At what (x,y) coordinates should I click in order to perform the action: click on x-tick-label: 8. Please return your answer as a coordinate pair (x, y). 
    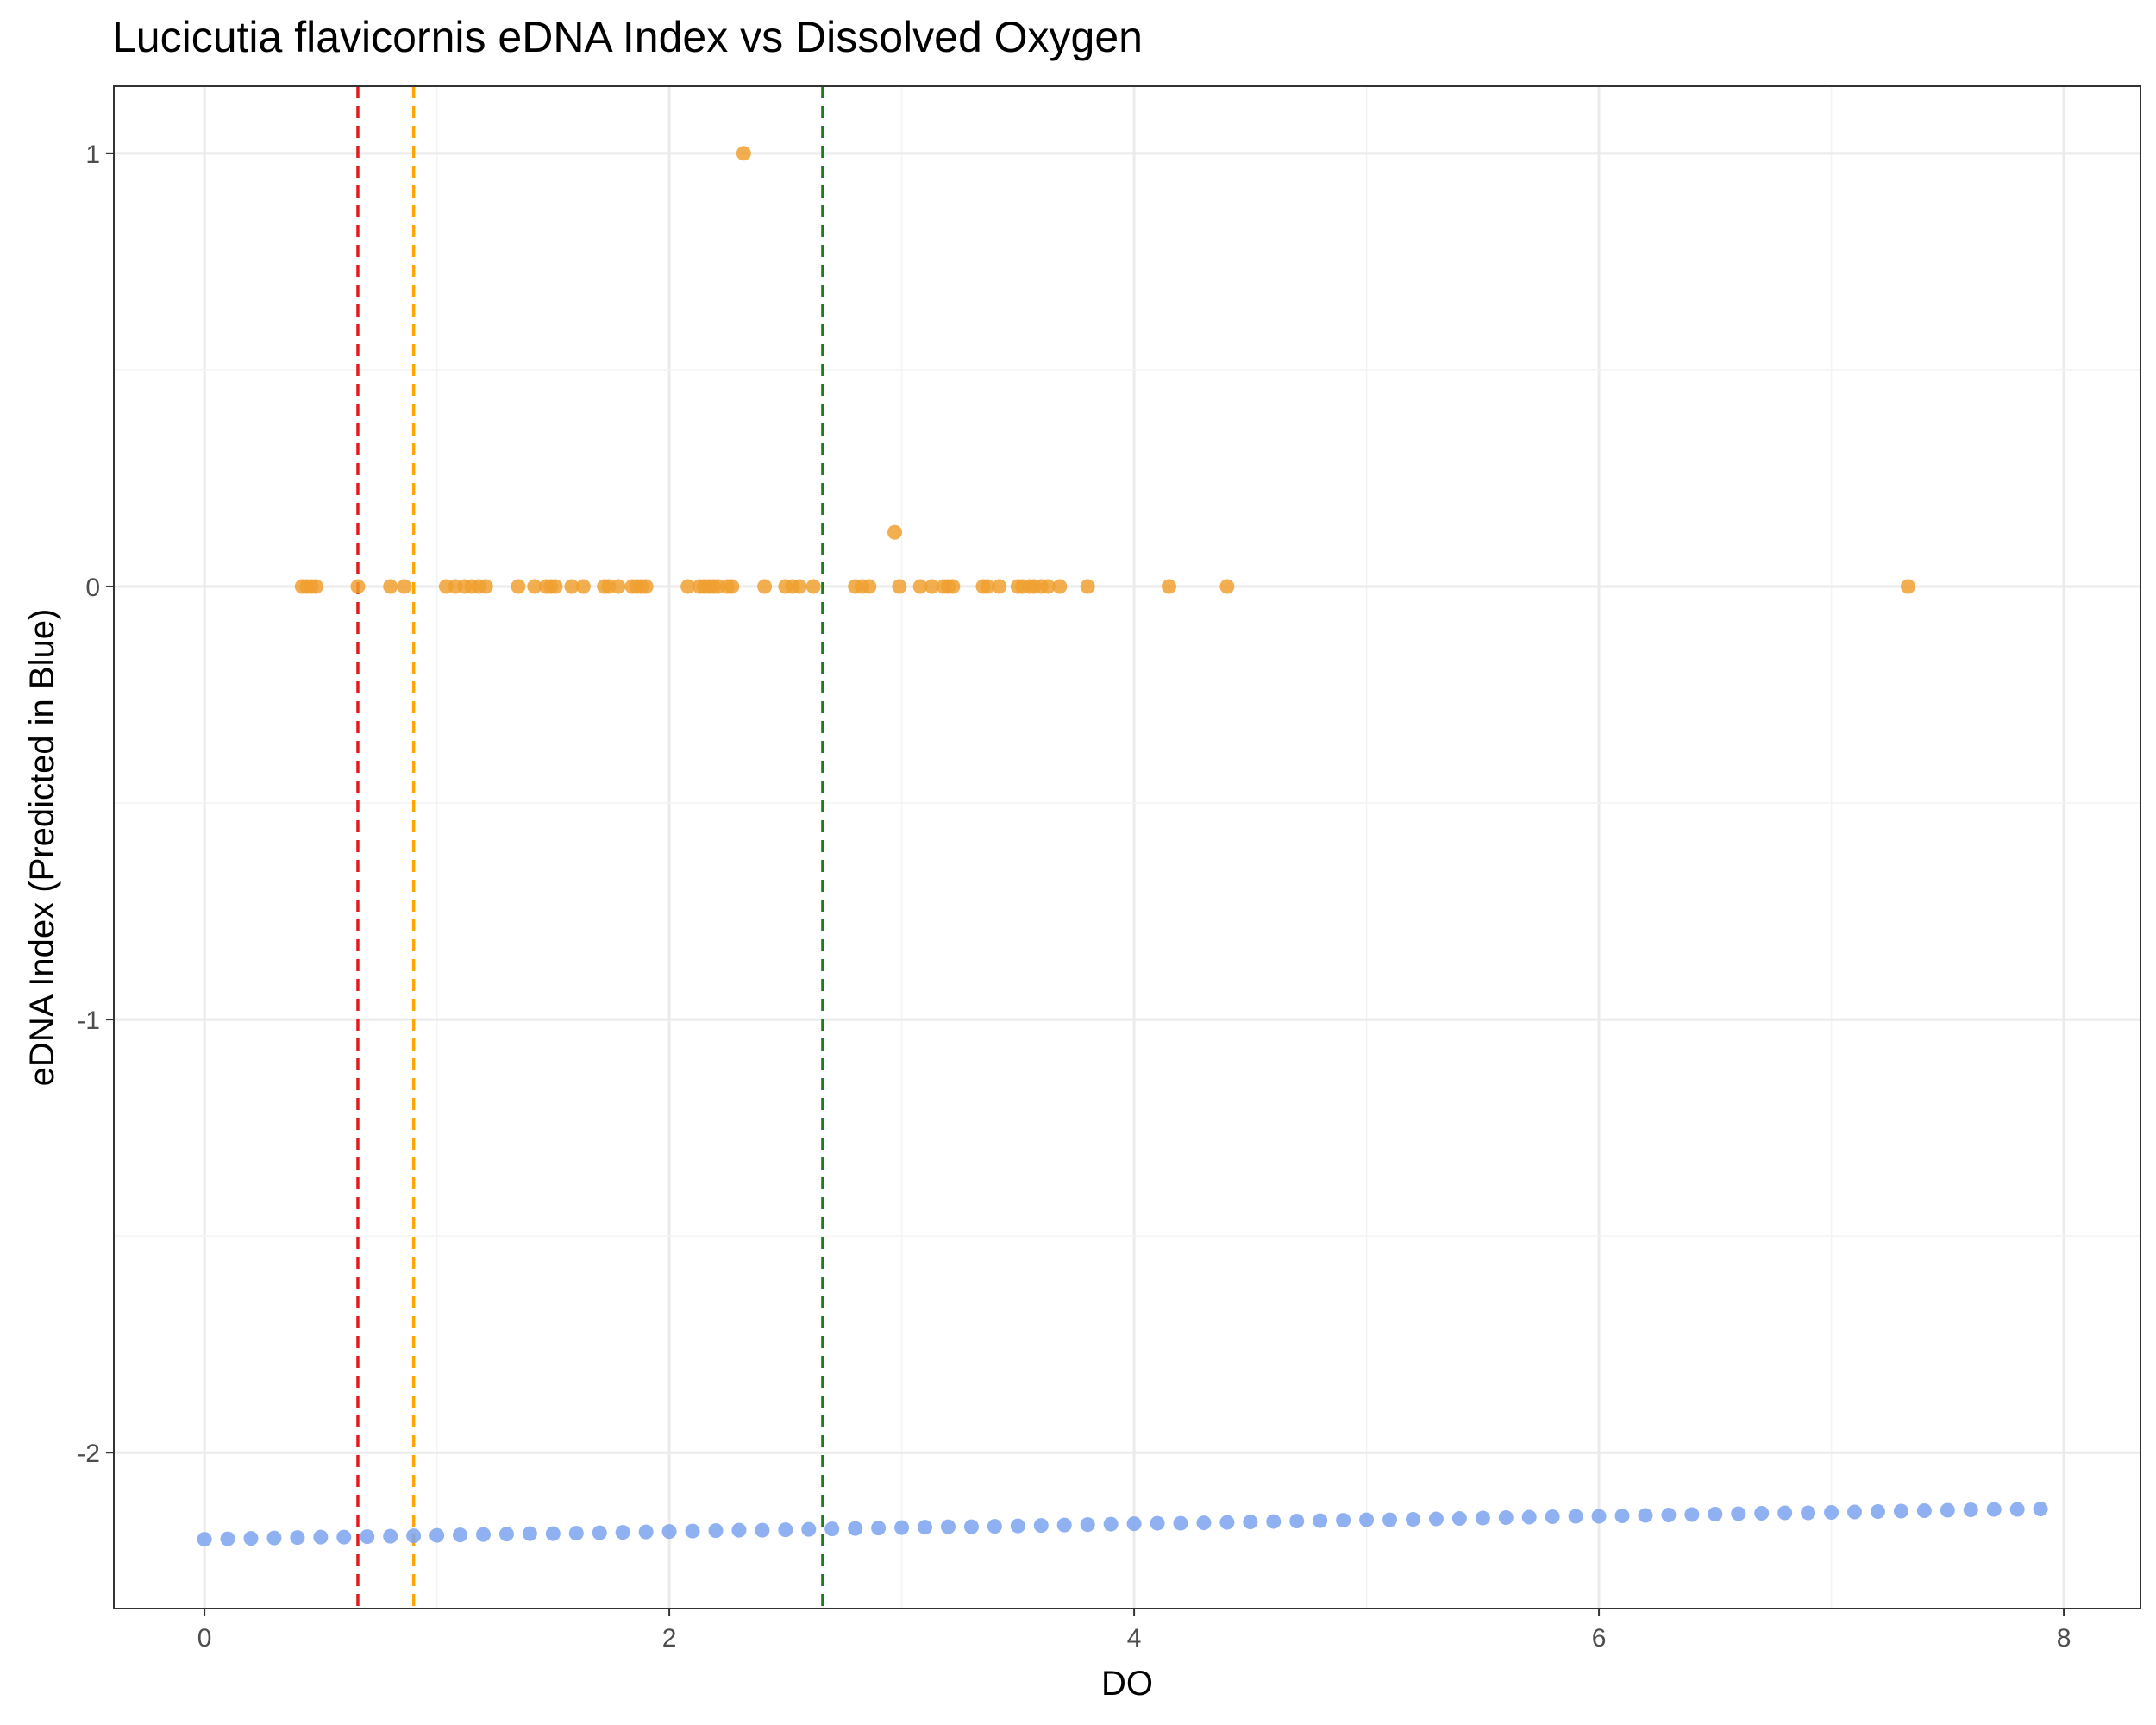
    Looking at the image, I should click on (2064, 1638).